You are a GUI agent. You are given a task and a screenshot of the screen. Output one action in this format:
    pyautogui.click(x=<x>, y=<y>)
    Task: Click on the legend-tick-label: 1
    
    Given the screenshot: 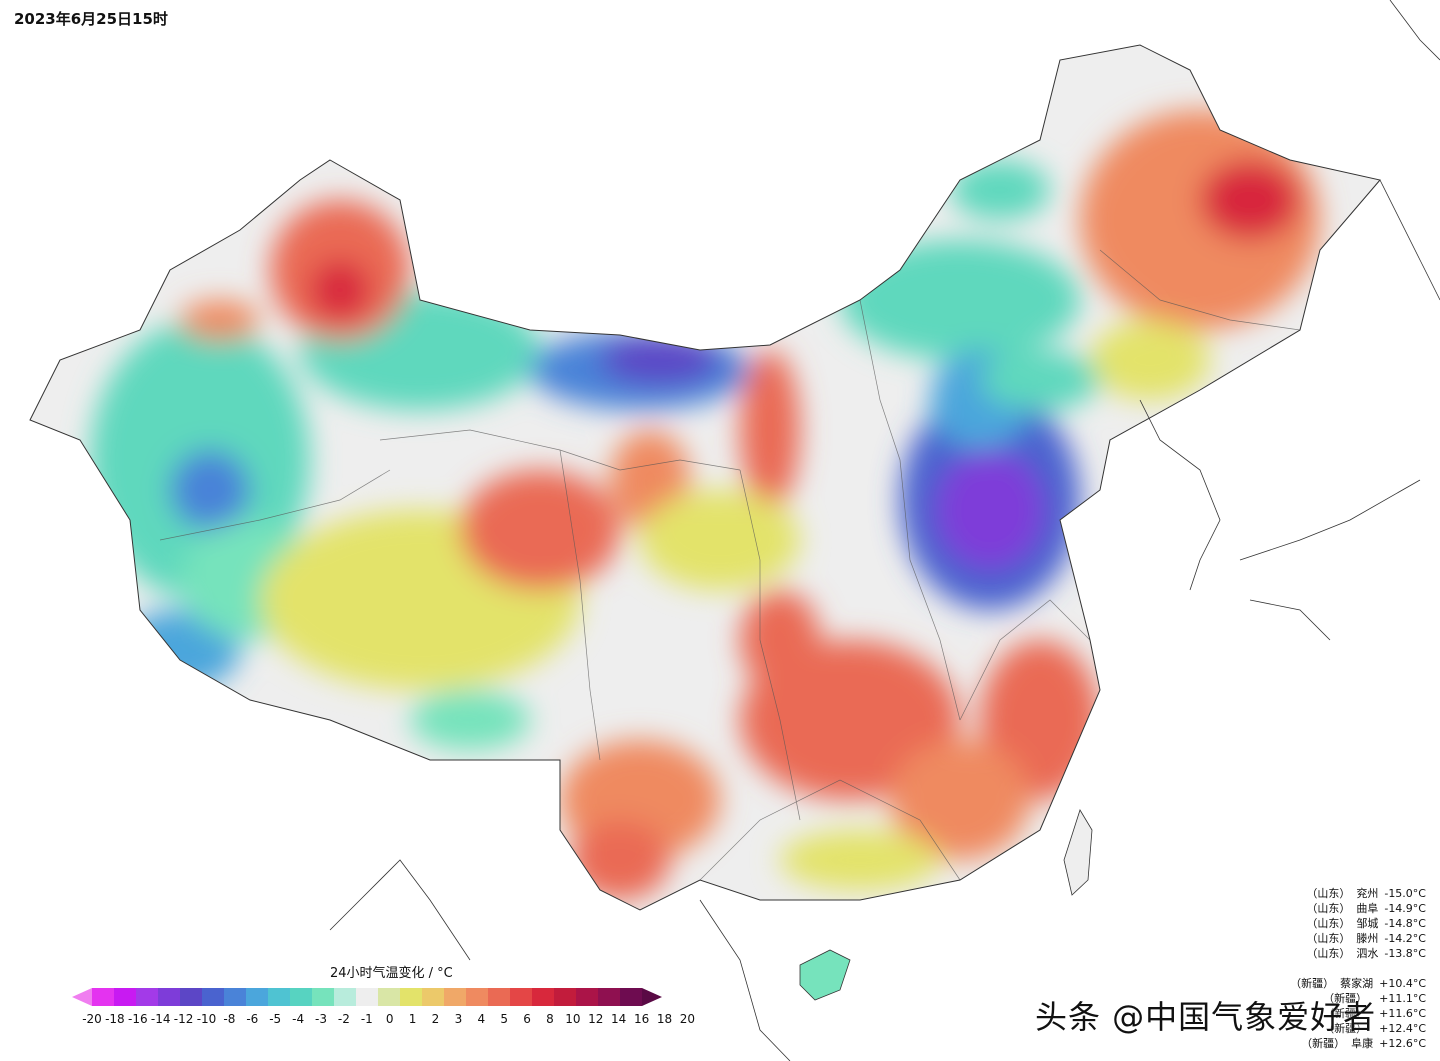 What is the action you would take?
    pyautogui.click(x=412, y=1019)
    